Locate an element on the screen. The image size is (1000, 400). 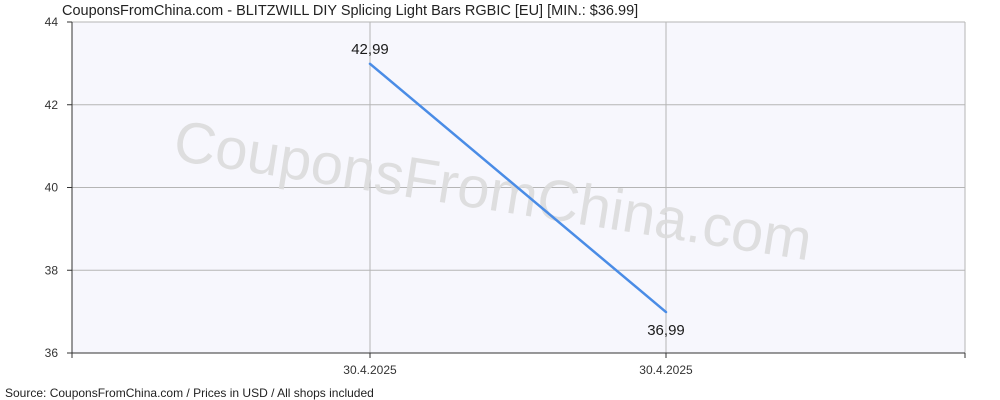
data-label: 42,99 is located at coordinates (370, 49).